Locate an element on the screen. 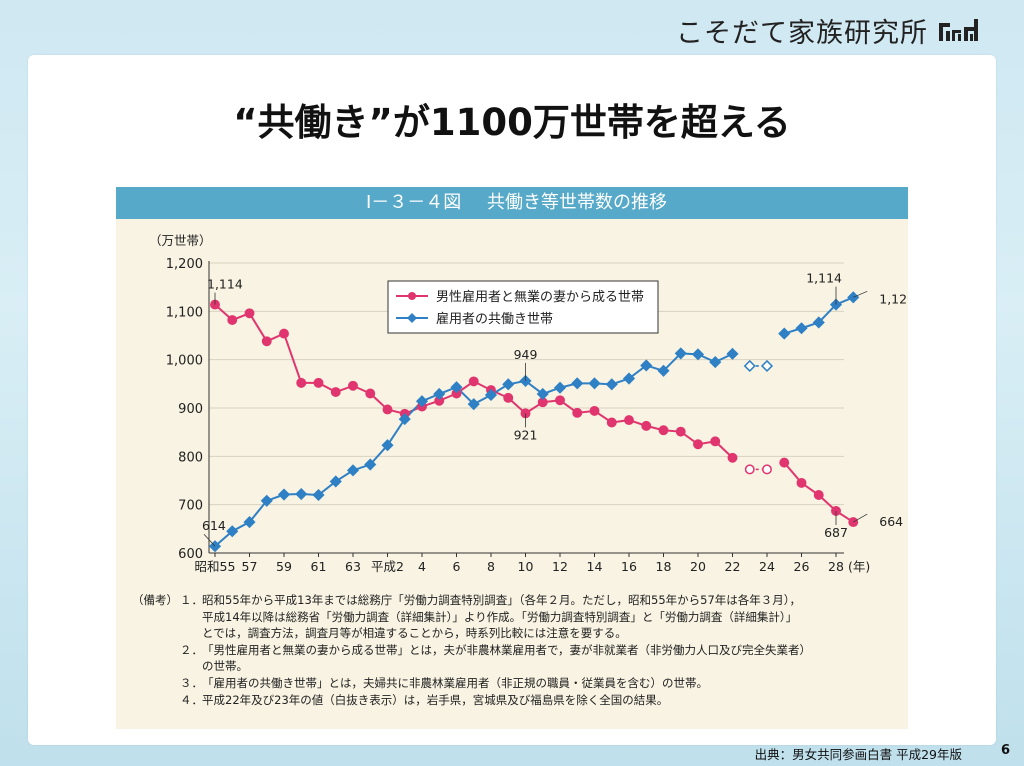 The width and height of the screenshot is (1024, 766). note-text: とでは，調査方法，調査月等が相違することから，時系列比較には注意を要する。 is located at coordinates (414, 633).